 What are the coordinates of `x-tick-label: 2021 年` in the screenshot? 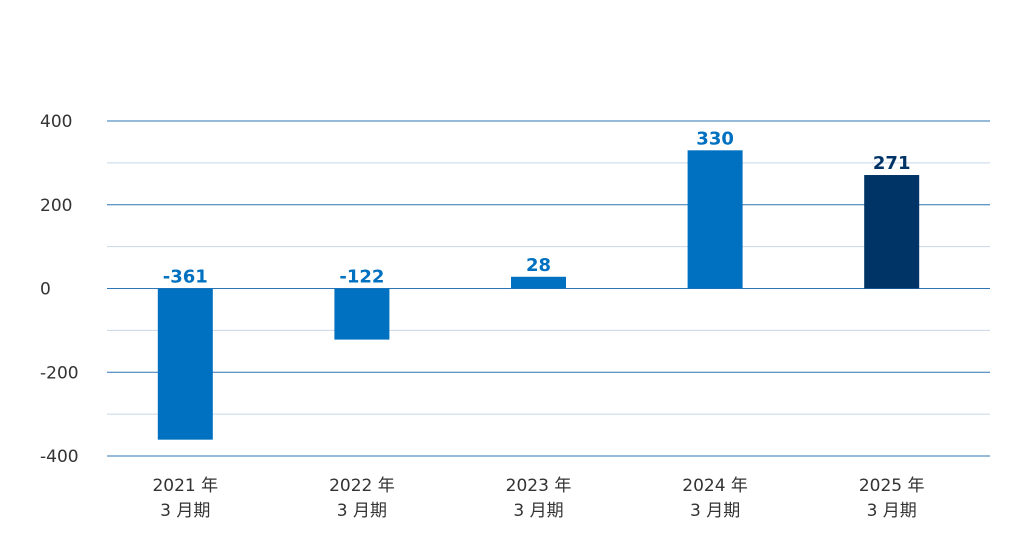 It's located at (185, 486).